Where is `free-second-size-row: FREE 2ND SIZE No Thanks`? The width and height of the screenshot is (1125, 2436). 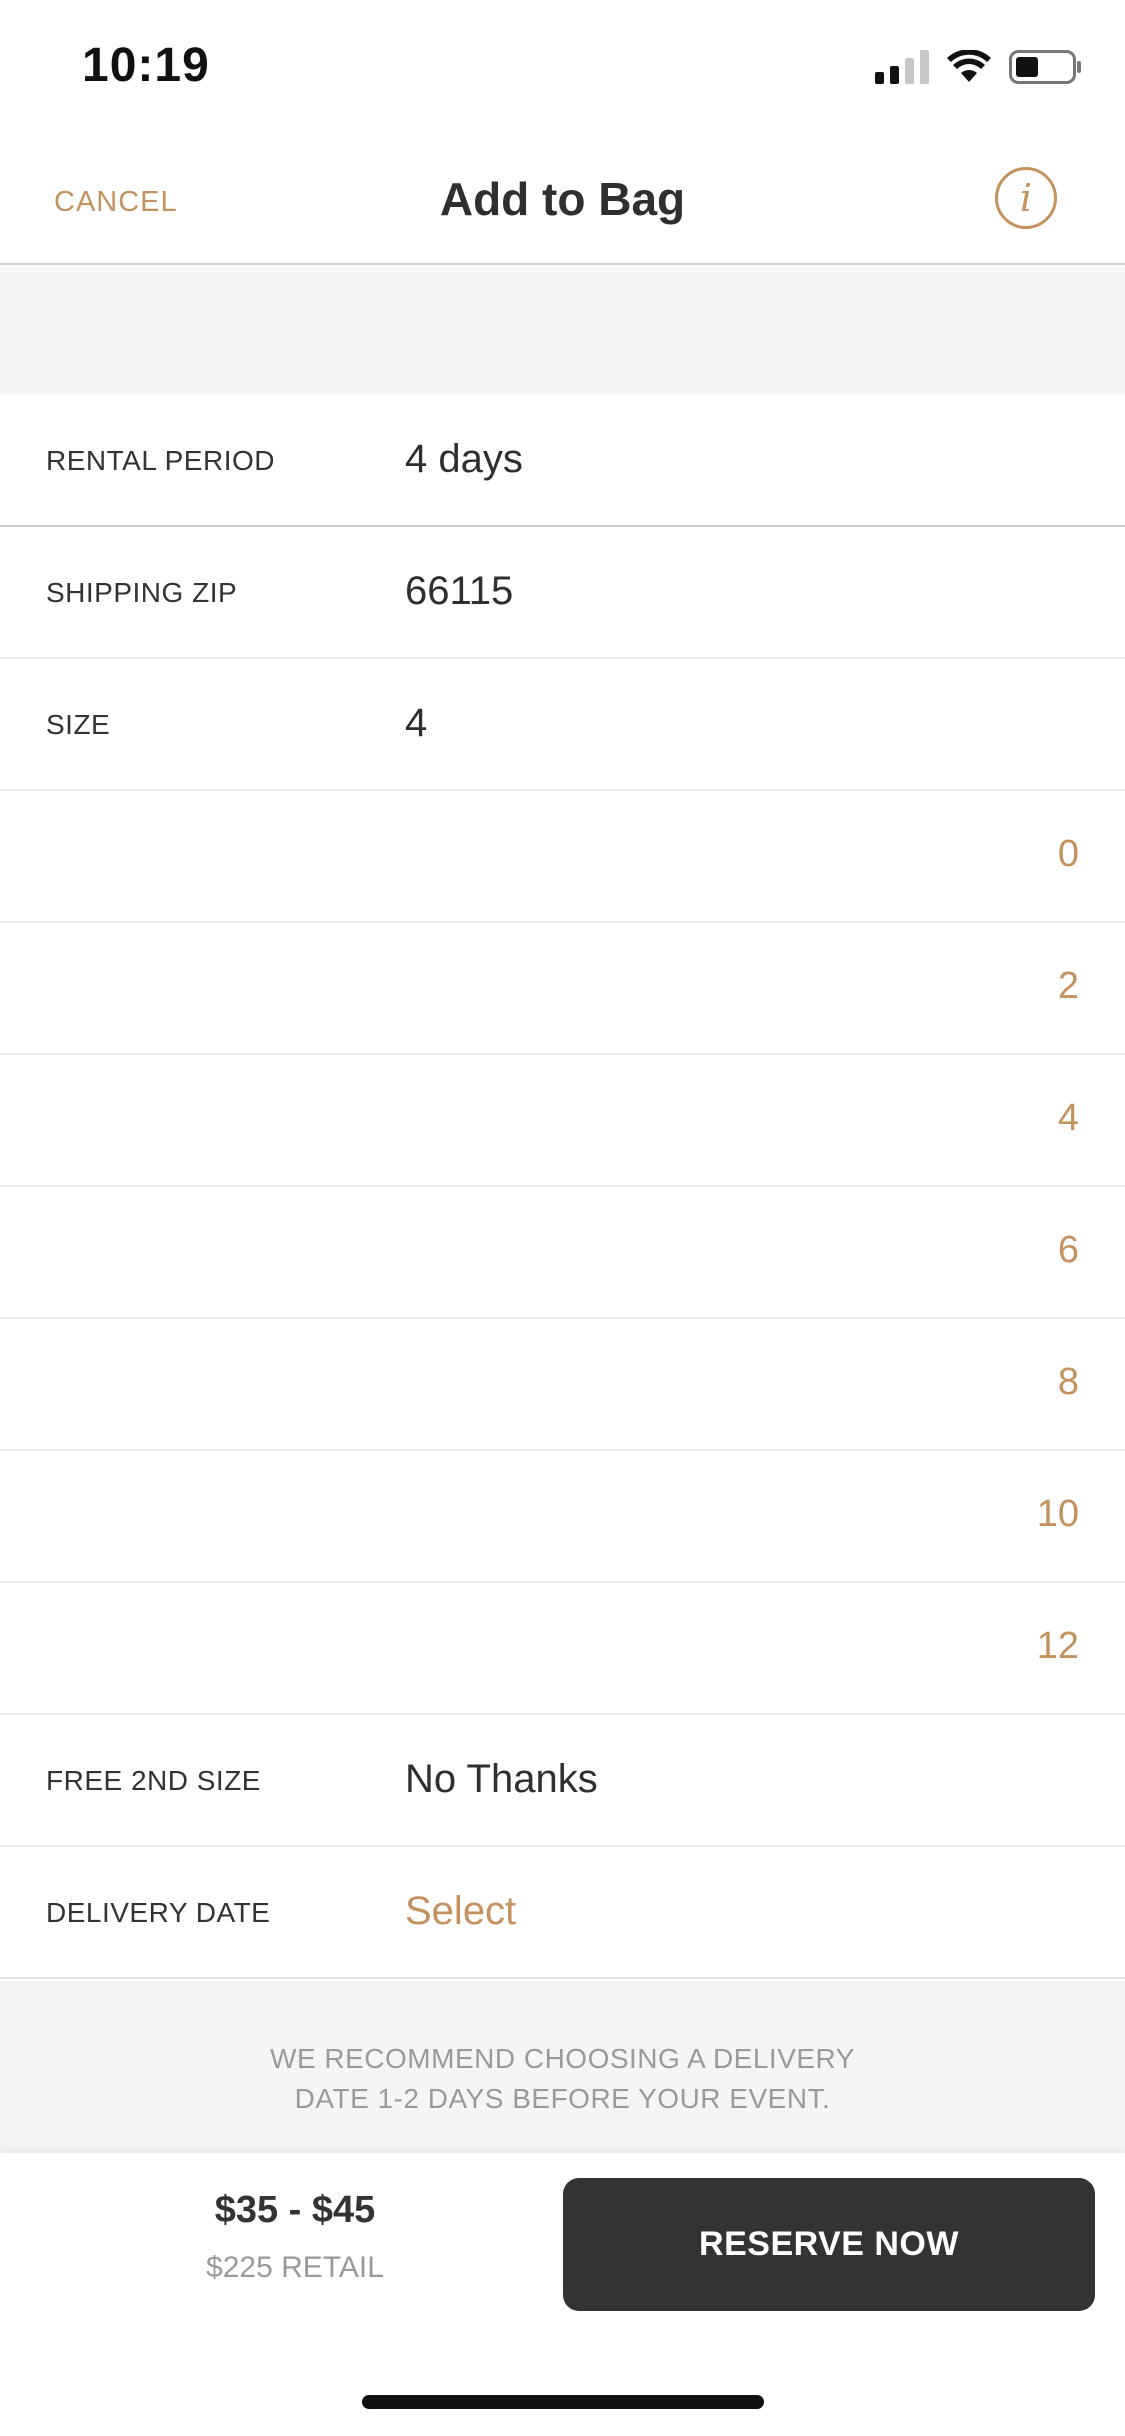
free-second-size-row: FREE 2ND SIZE No Thanks is located at coordinates (562, 1781).